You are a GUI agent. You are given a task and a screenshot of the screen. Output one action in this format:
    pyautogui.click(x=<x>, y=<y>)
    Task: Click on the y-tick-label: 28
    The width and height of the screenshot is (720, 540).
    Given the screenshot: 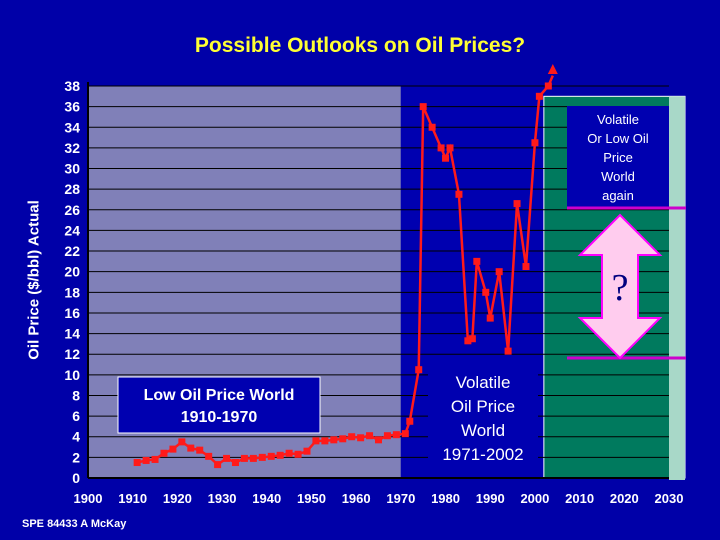 What is the action you would take?
    pyautogui.click(x=72, y=189)
    